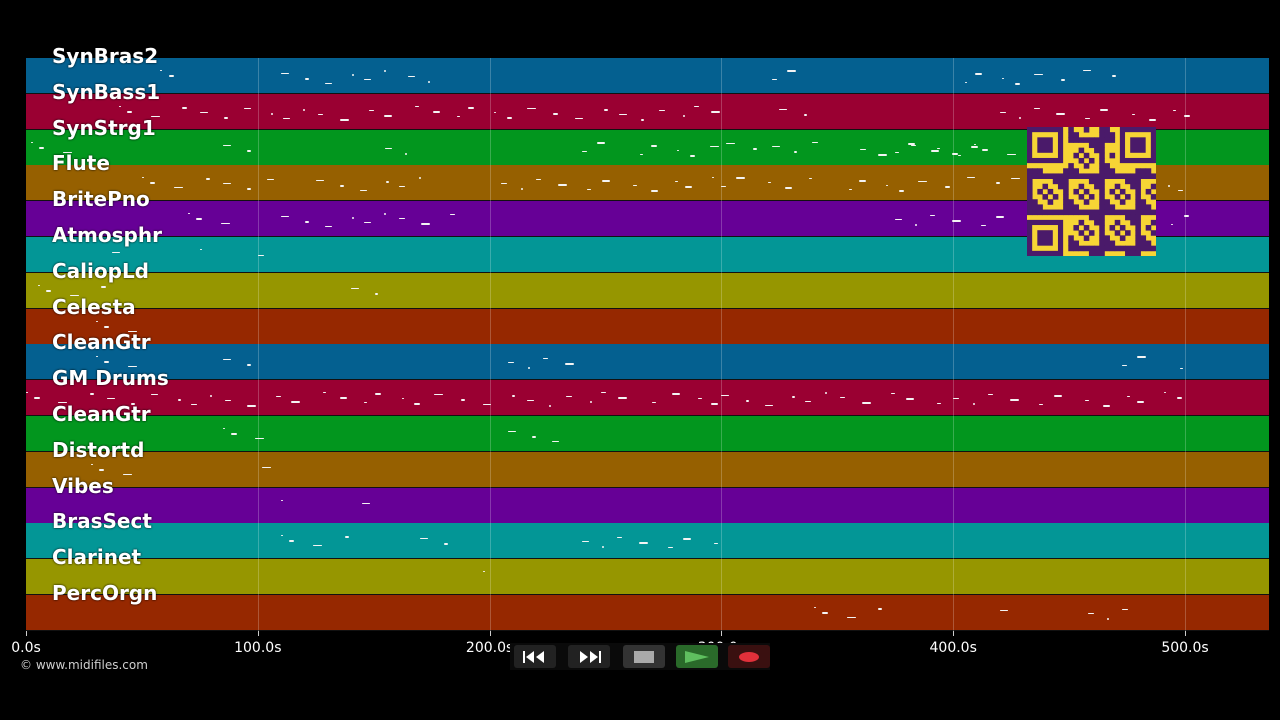  What do you see at coordinates (1185, 344) in the screenshot?
I see `time-gridline` at bounding box center [1185, 344].